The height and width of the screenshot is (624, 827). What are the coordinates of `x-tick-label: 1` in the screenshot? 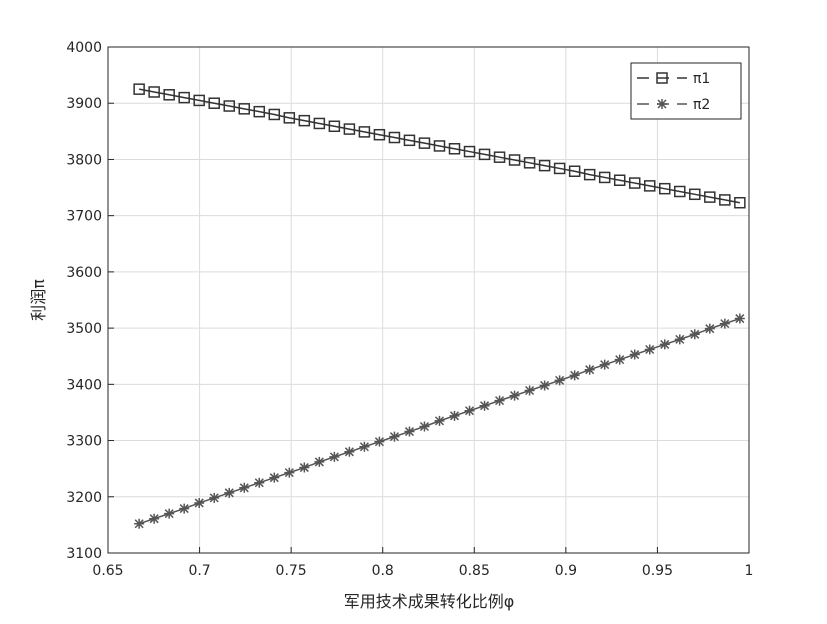 It's located at (749, 571).